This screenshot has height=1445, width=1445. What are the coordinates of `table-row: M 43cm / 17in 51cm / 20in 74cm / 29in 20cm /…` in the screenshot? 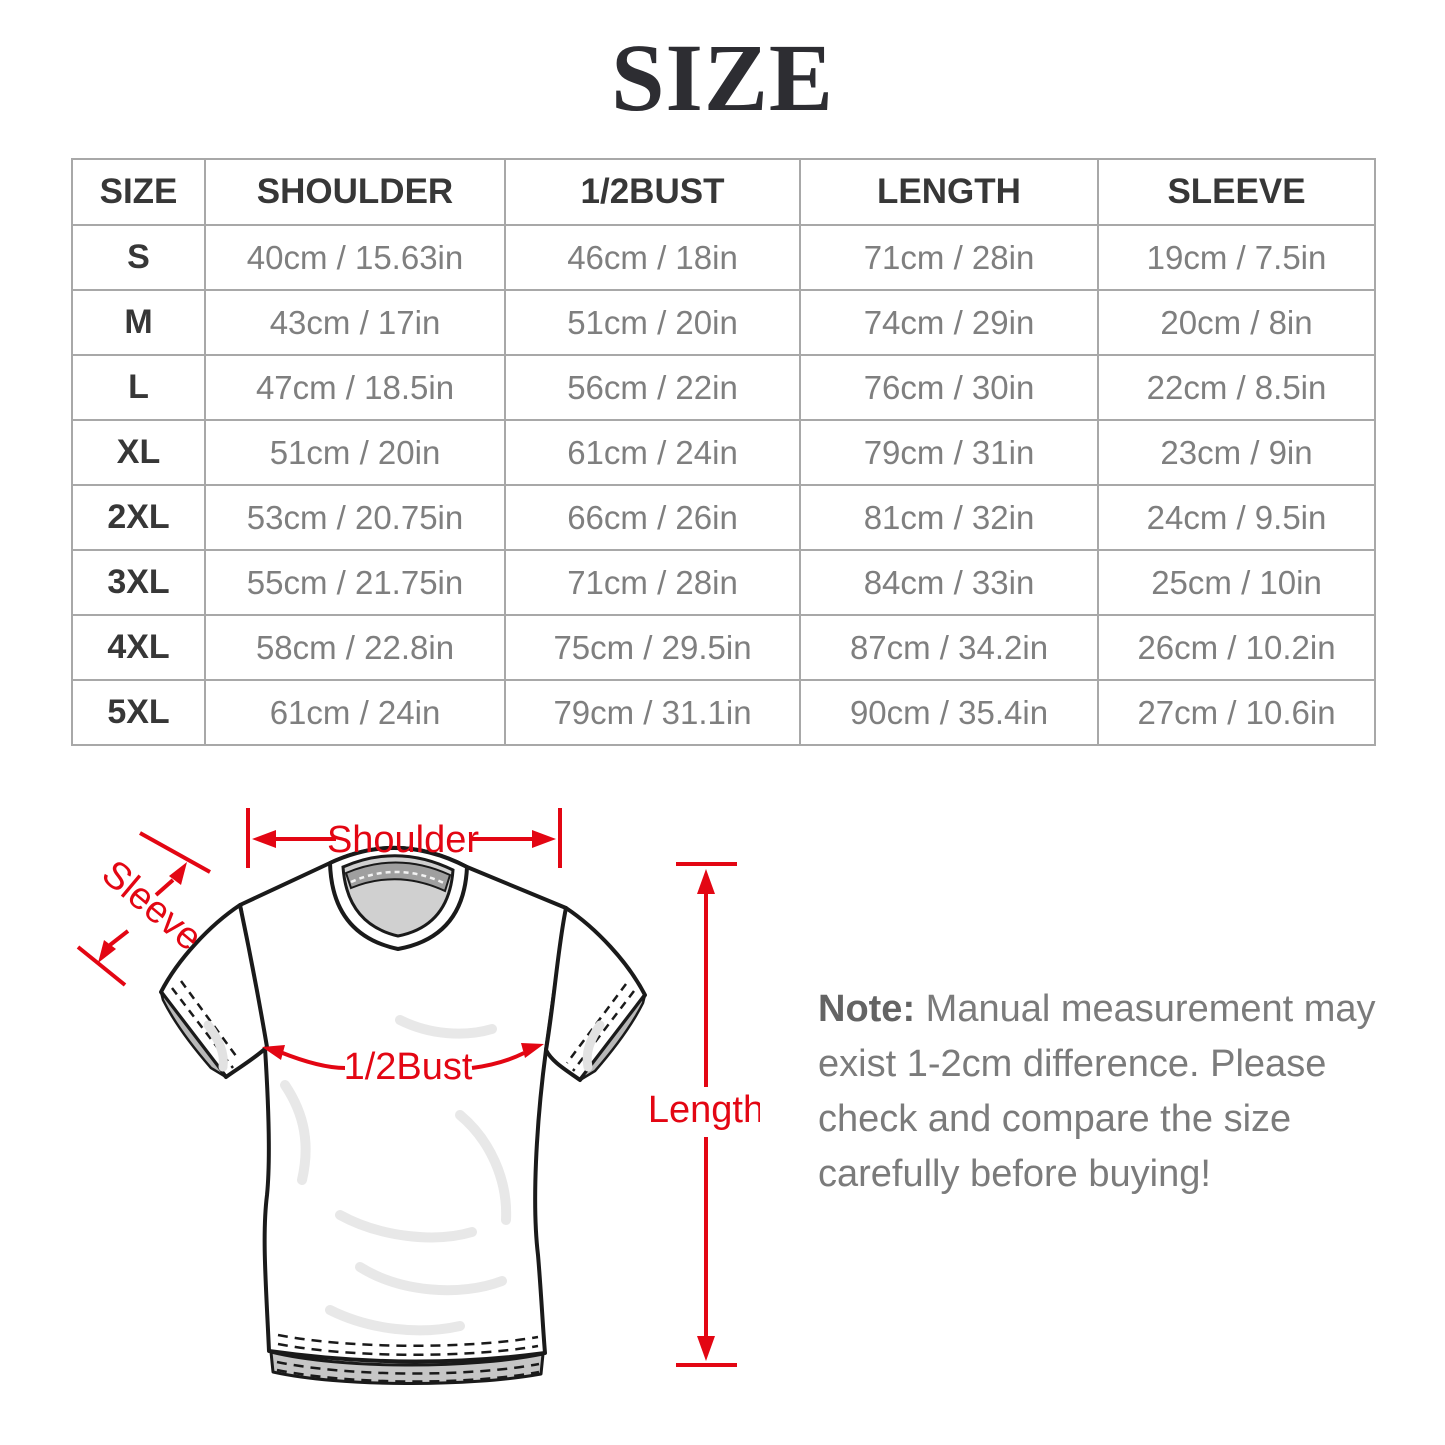 It's located at (723, 322).